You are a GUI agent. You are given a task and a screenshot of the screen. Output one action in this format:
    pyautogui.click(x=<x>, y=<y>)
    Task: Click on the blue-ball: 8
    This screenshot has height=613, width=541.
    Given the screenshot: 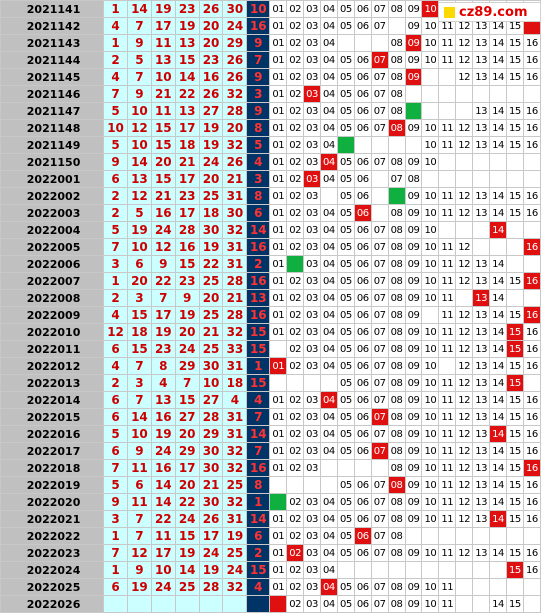 What is the action you would take?
    pyautogui.click(x=258, y=485)
    